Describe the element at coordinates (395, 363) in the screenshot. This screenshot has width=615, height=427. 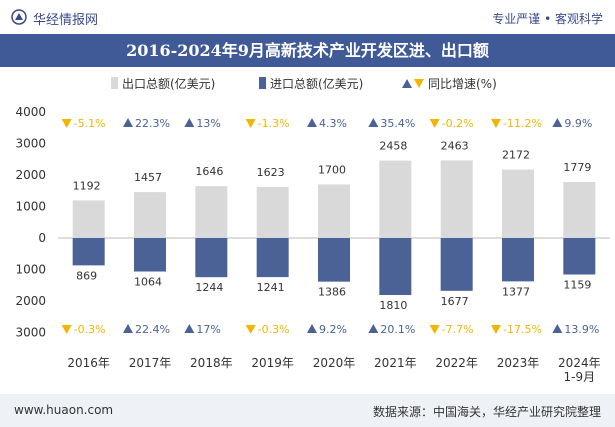
I see `x-tick-label: 2021年` at that location.